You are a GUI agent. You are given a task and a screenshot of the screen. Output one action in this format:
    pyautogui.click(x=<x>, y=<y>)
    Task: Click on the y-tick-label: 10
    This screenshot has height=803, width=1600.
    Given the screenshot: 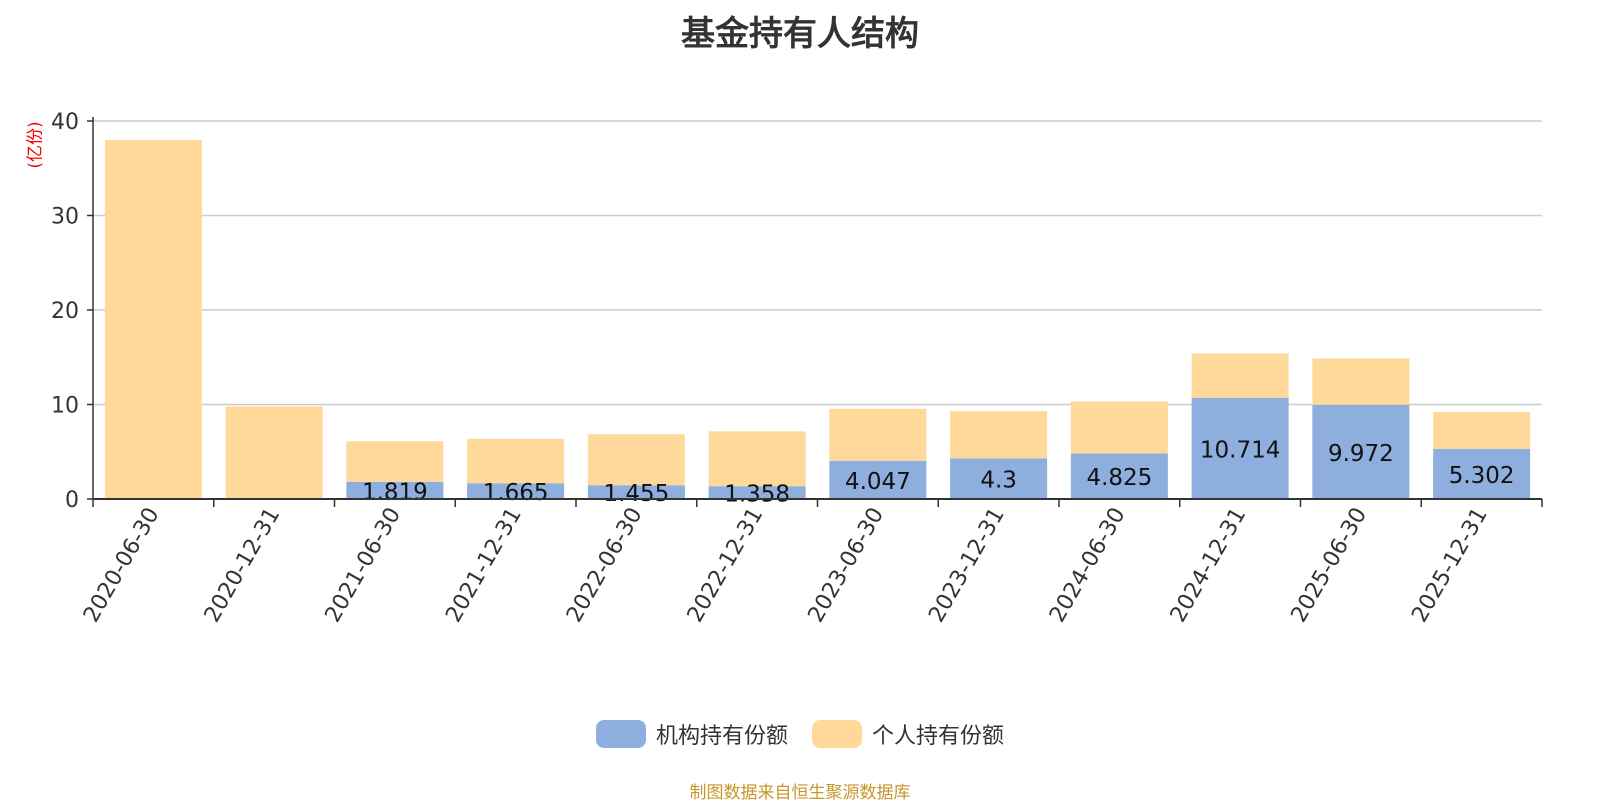 What is the action you would take?
    pyautogui.click(x=65, y=406)
    